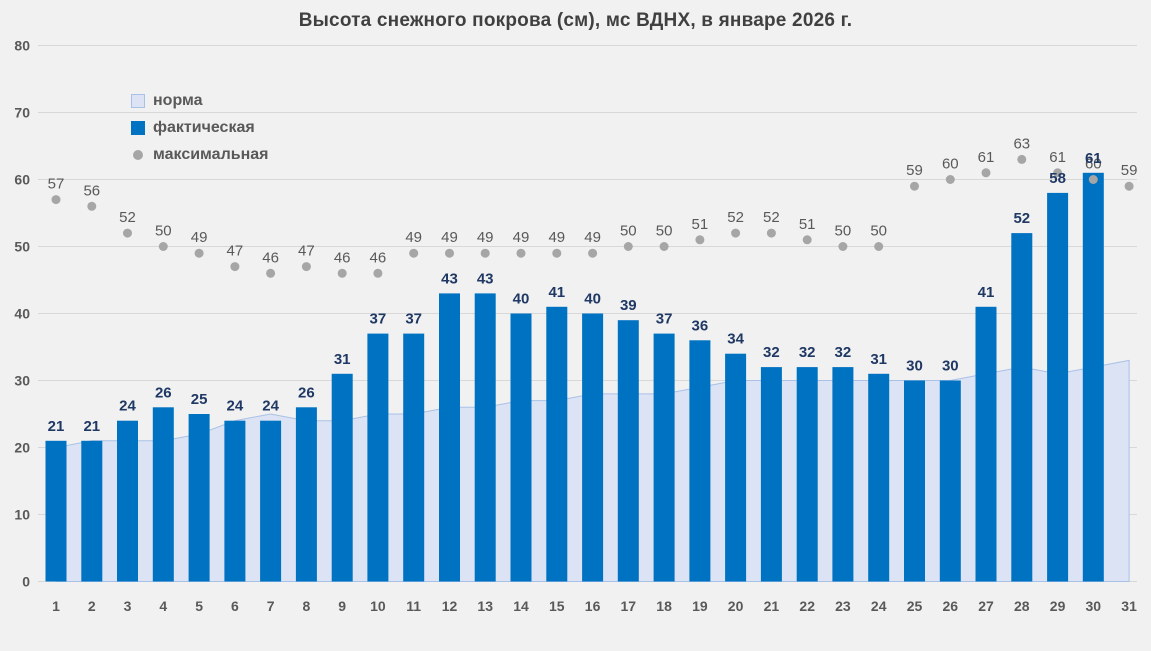  Describe the element at coordinates (843, 606) in the screenshot. I see `x-axis-day-label: 23` at that location.